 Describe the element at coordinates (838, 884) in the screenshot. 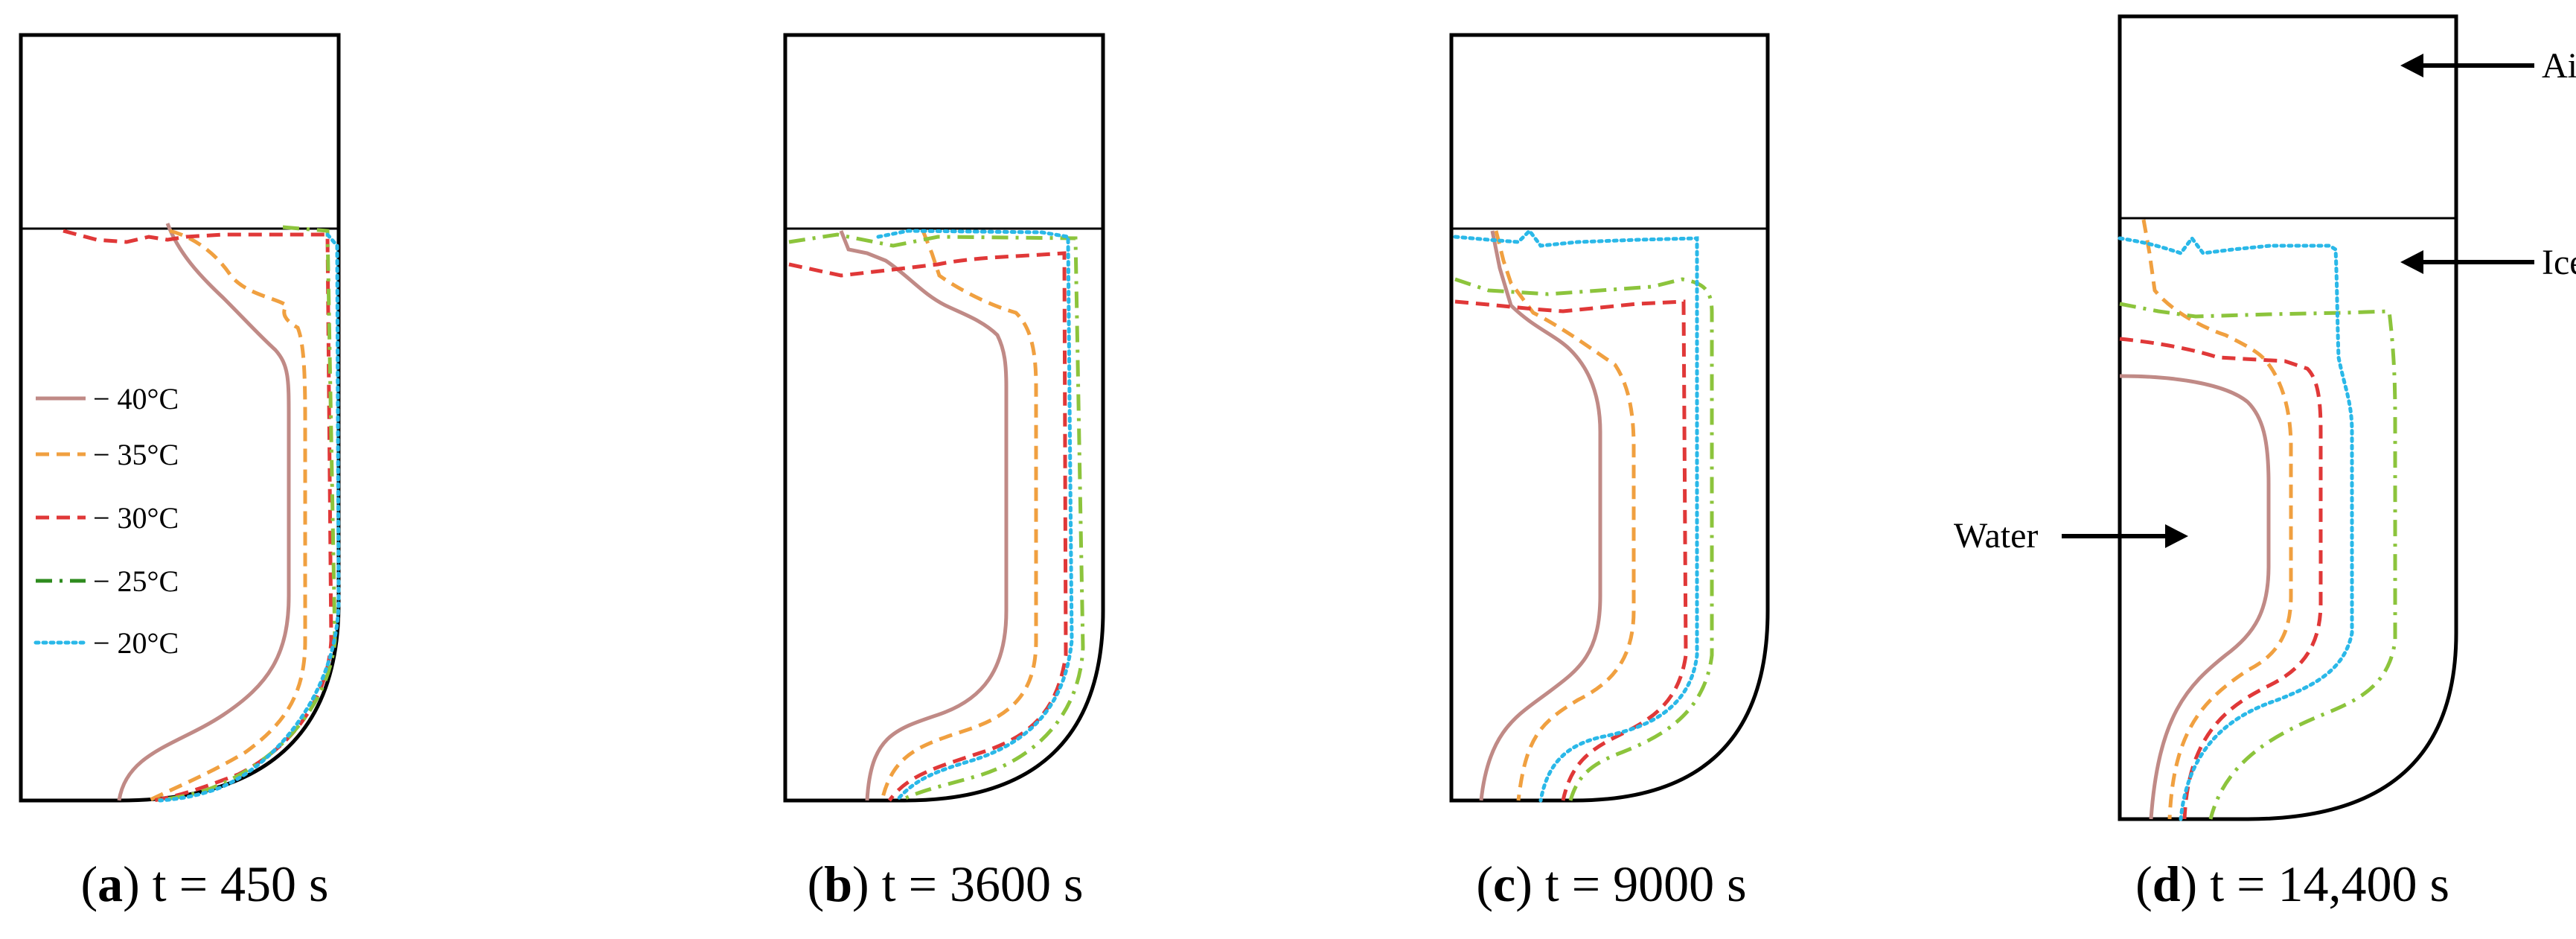

I see `panel-b-caption-letter: b` at that location.